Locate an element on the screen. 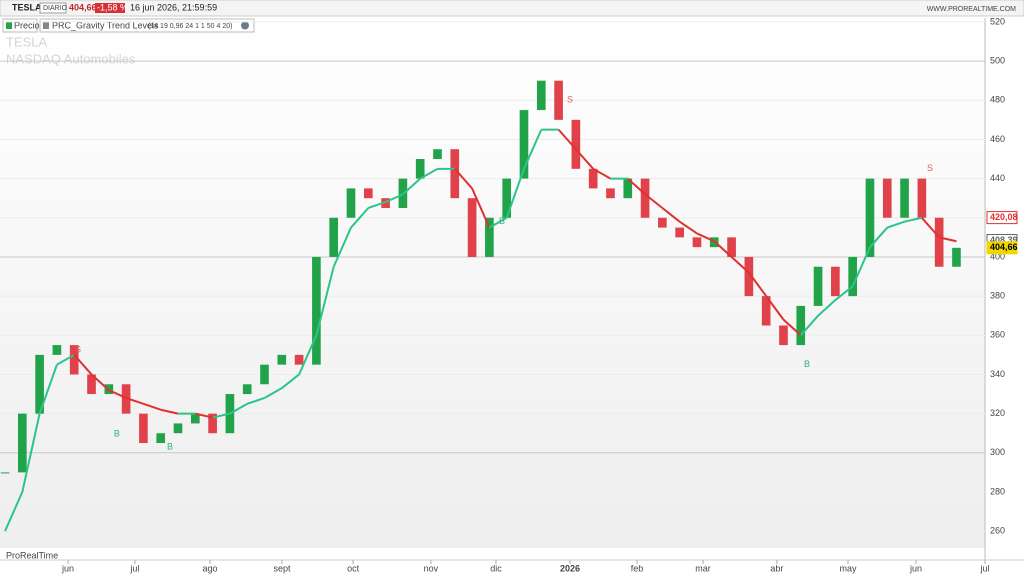 The height and width of the screenshot is (581, 1024). legend-price-text: Precio is located at coordinates (27, 25).